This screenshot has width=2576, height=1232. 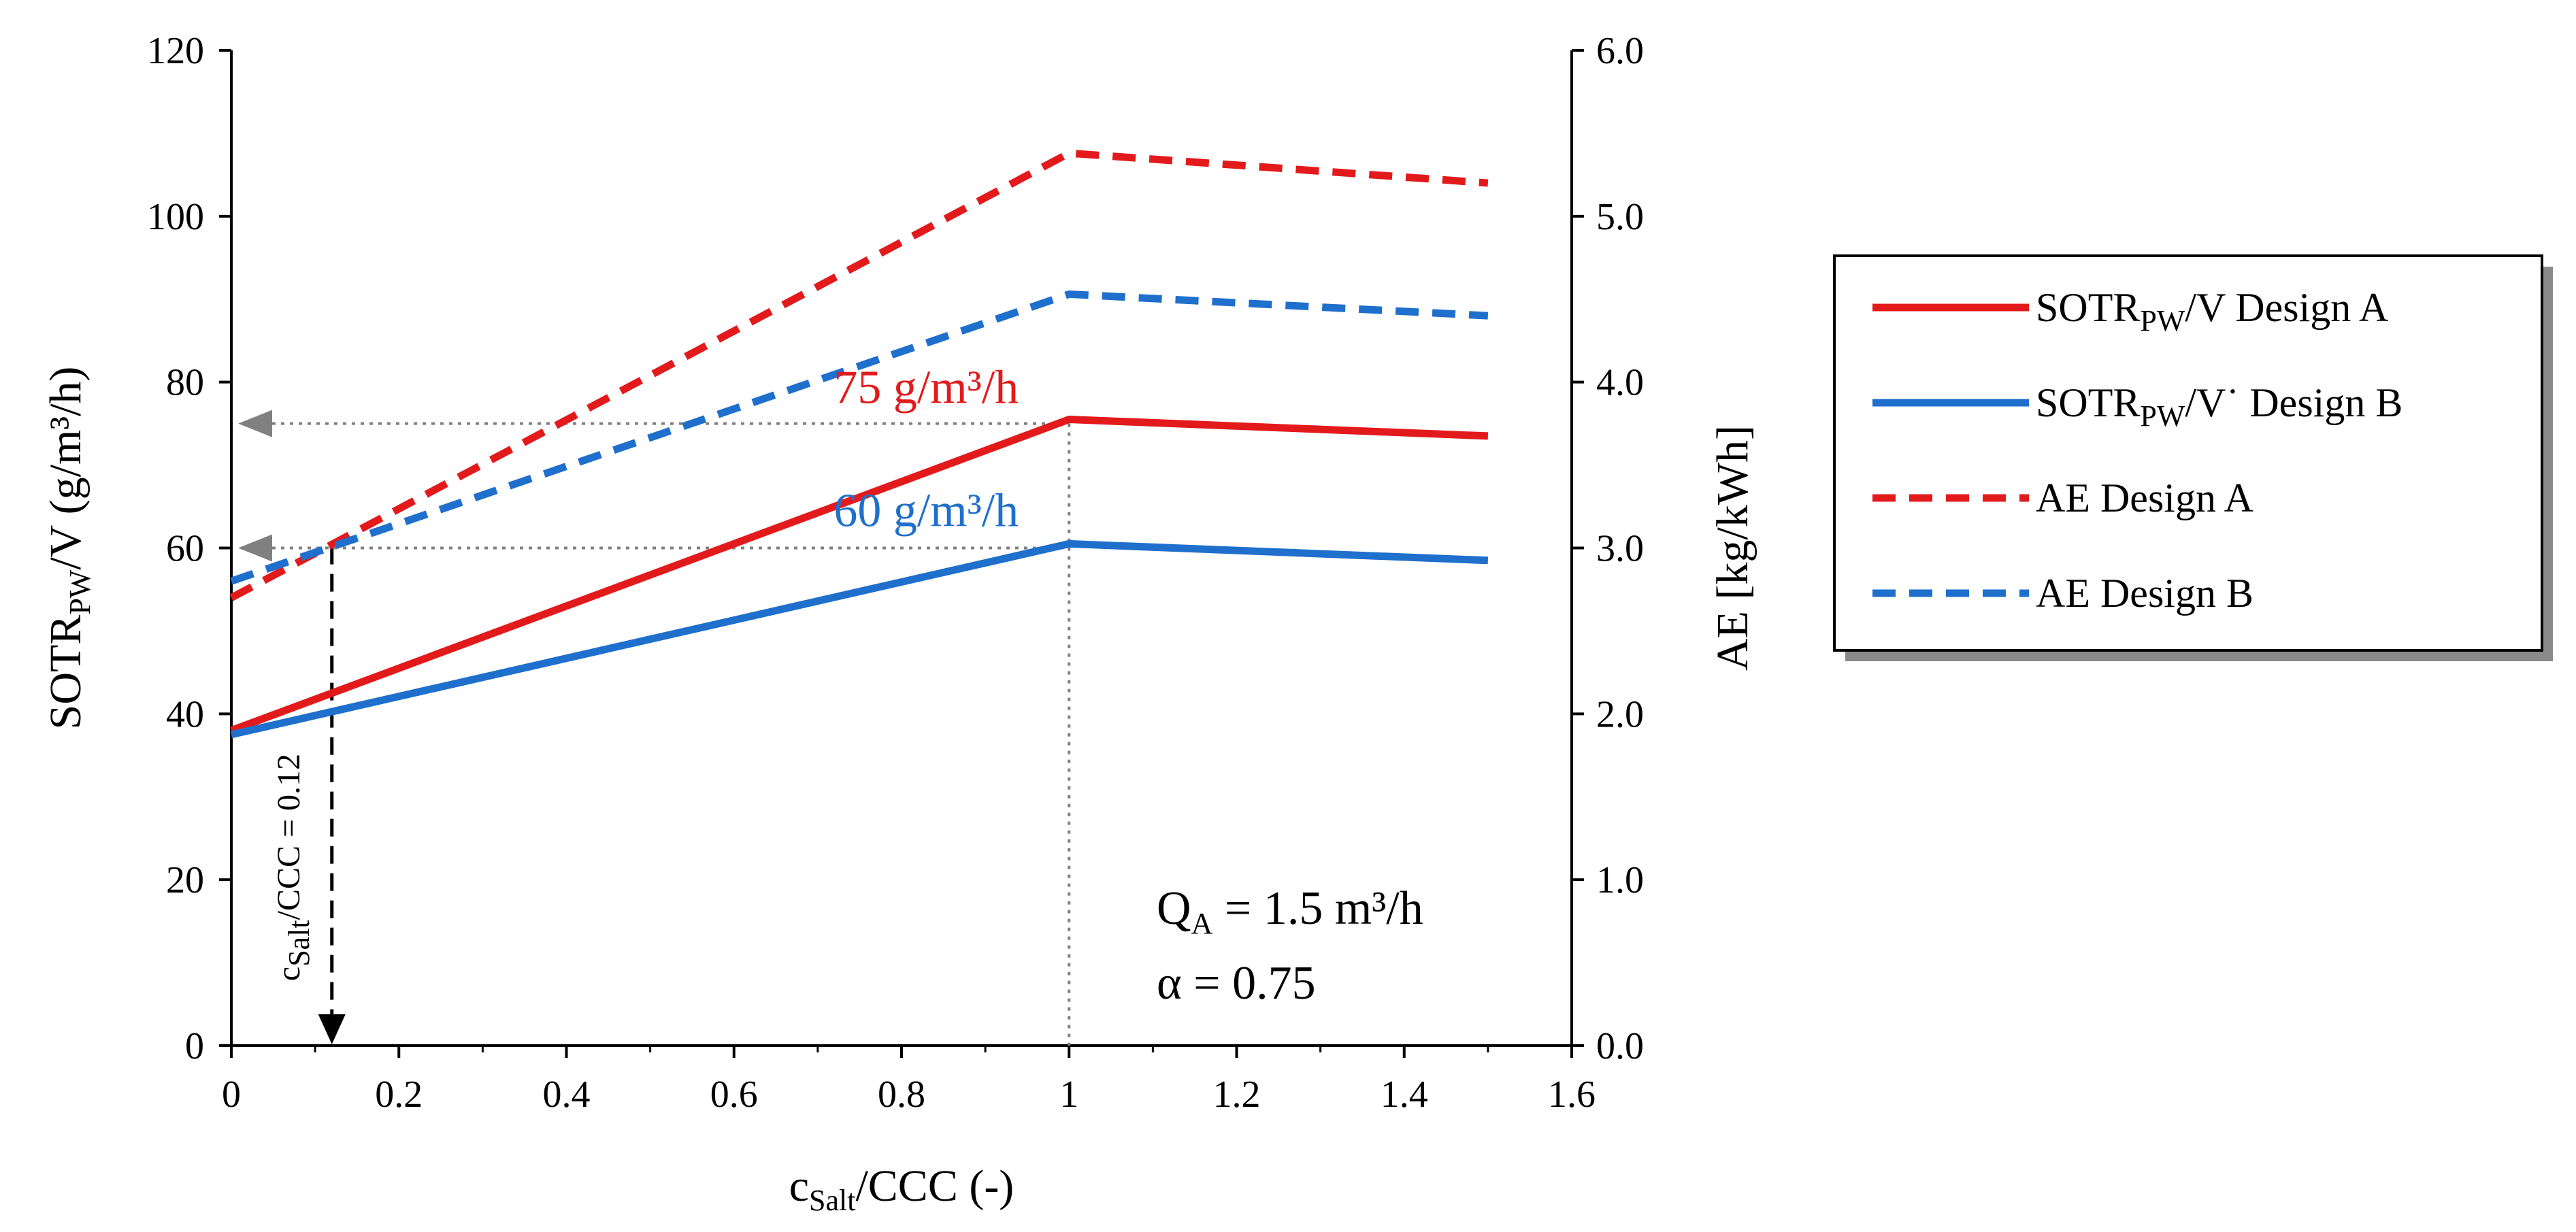 What do you see at coordinates (2145, 594) in the screenshot?
I see `legend-label-4: AE Design B` at bounding box center [2145, 594].